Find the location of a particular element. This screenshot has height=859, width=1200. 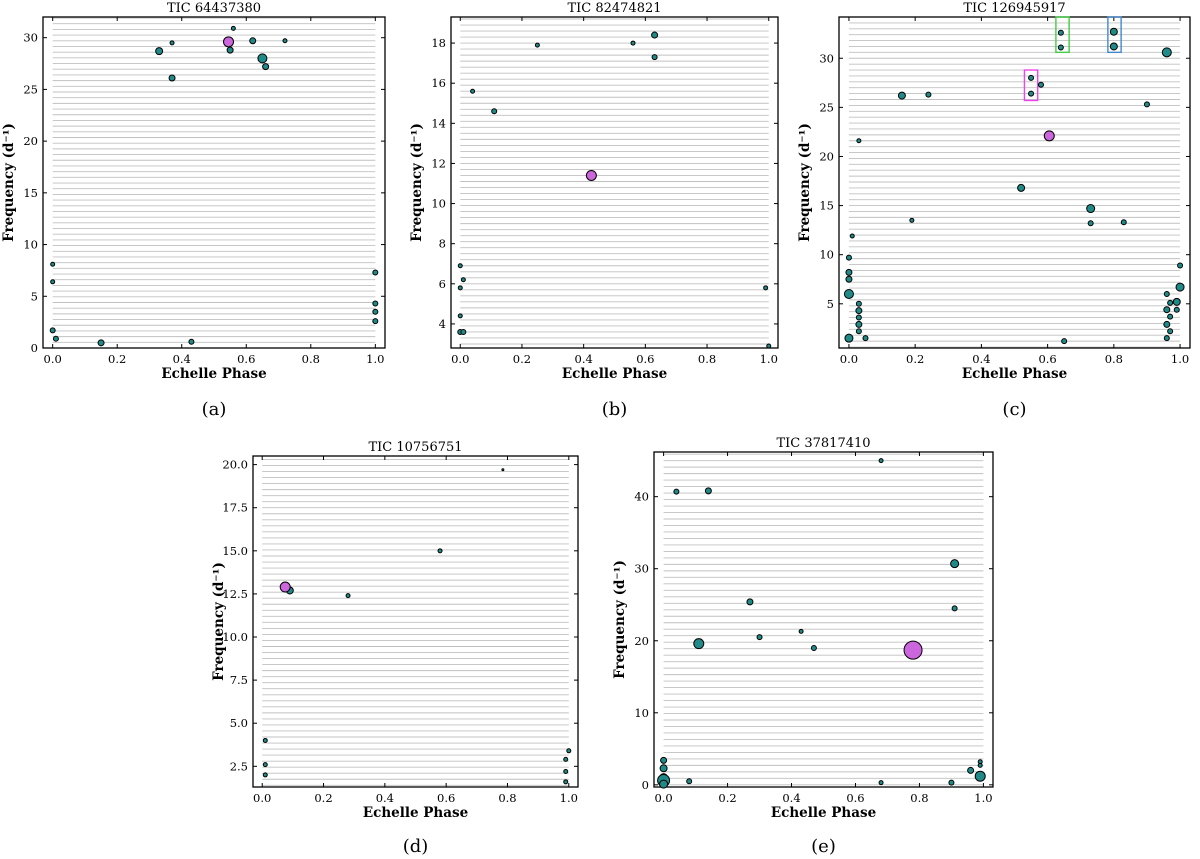

y-tick-label: 12 is located at coordinates (438, 163).